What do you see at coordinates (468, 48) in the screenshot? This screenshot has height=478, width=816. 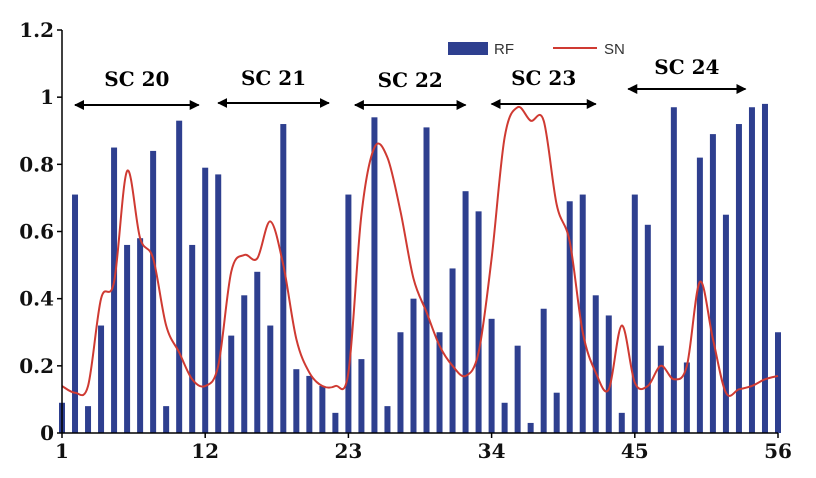 I see `legend-swatch-rf` at bounding box center [468, 48].